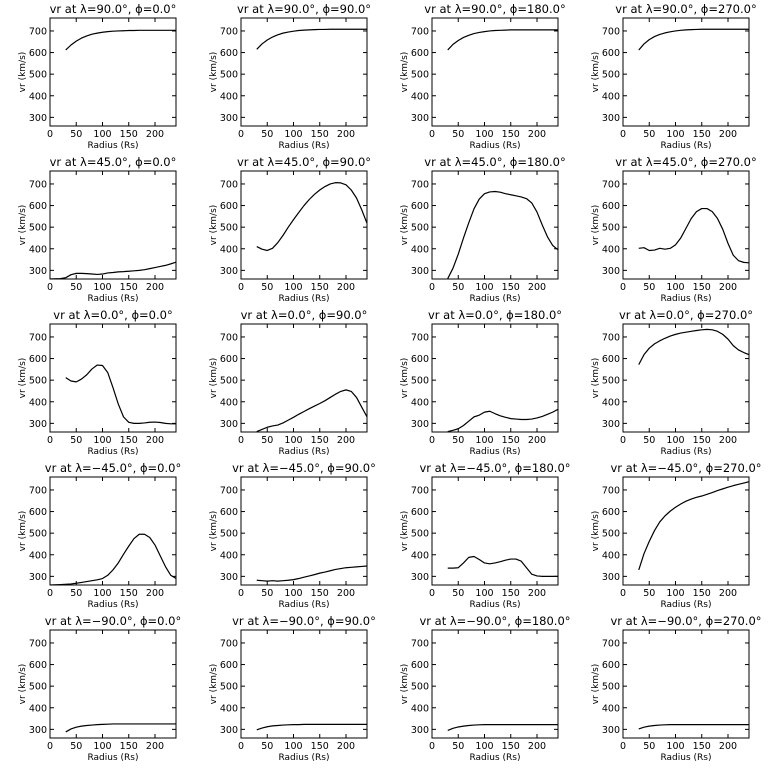 Image resolution: width=768 pixels, height=768 pixels. Describe the element at coordinates (686, 315) in the screenshot. I see `chart-title: vr at λ=0.0°, ϕ=270.0°` at that location.